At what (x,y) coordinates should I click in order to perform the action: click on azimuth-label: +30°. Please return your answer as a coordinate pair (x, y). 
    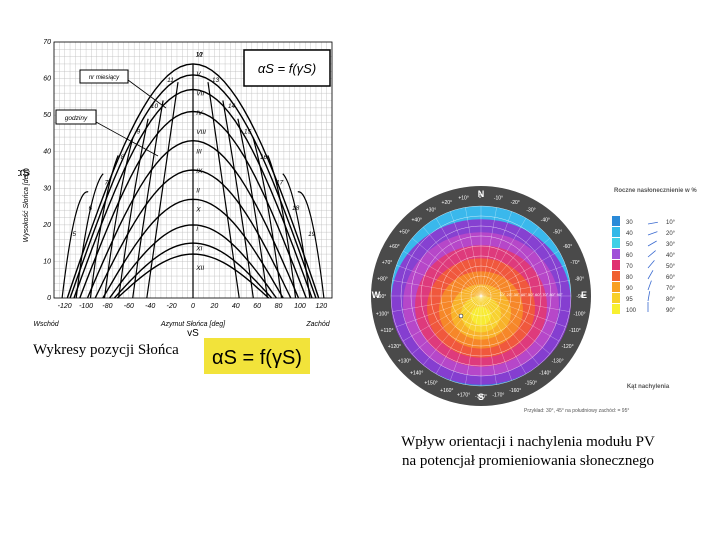
    Looking at the image, I should click on (431, 210).